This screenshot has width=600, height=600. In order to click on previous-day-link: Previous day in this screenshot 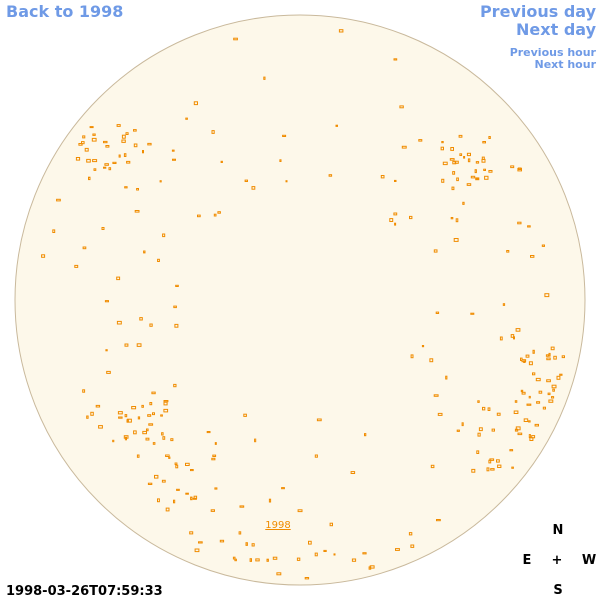, I will do `click(538, 11)`.